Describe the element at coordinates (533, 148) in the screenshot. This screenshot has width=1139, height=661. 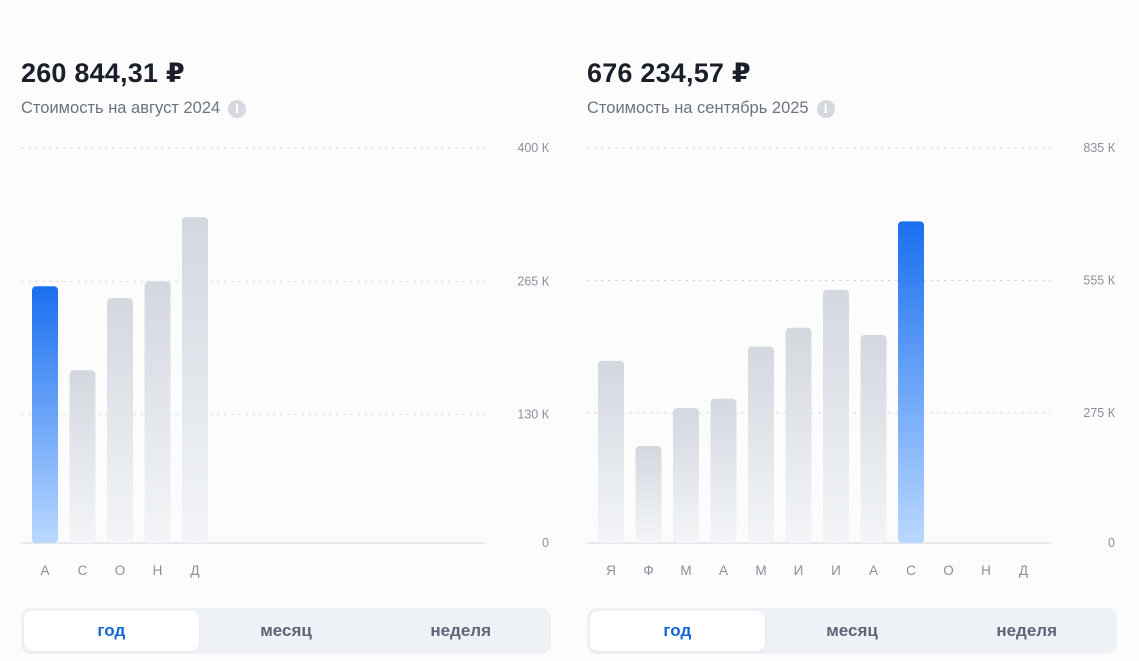
I see `y-tick-label: 400 К` at that location.